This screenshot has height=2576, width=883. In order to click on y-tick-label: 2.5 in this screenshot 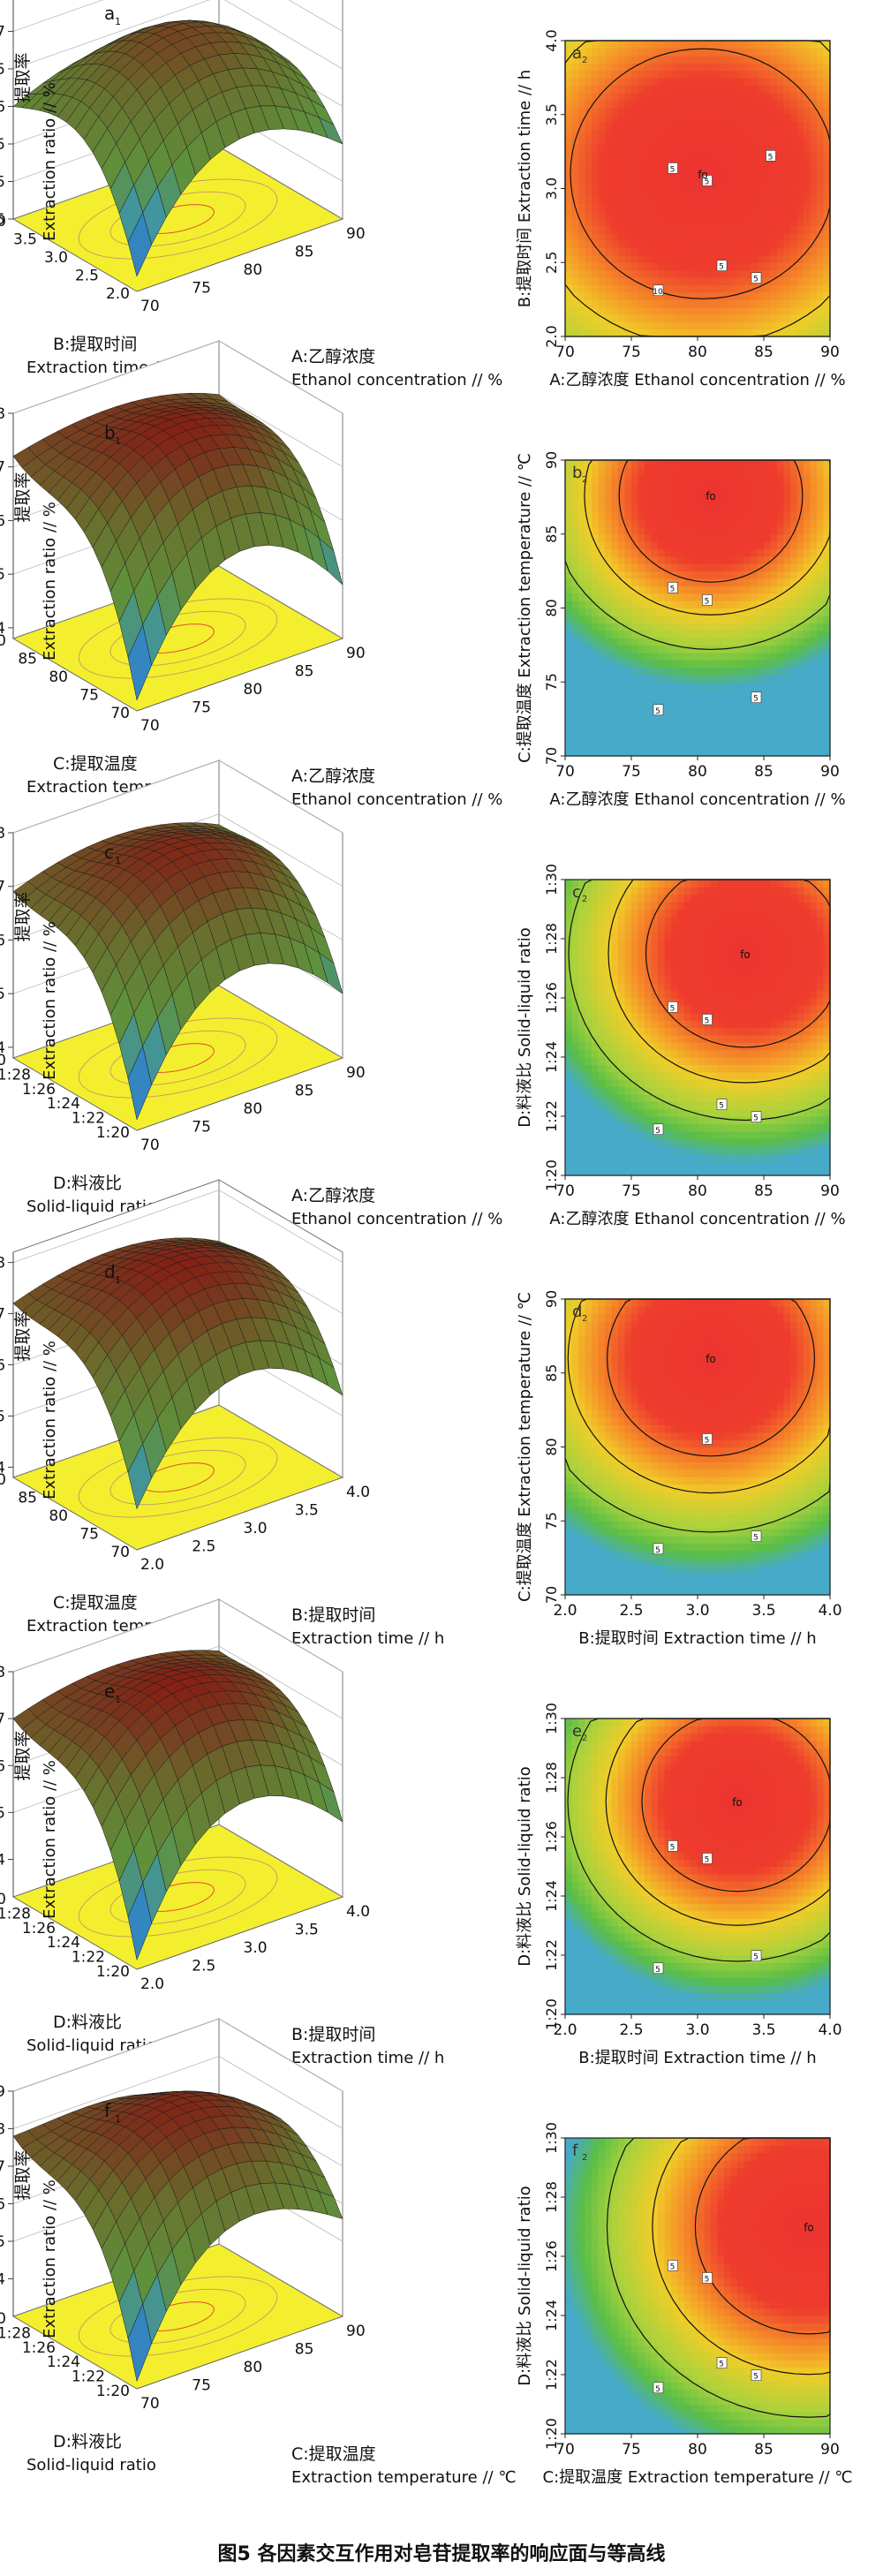, I will do `click(87, 276)`.